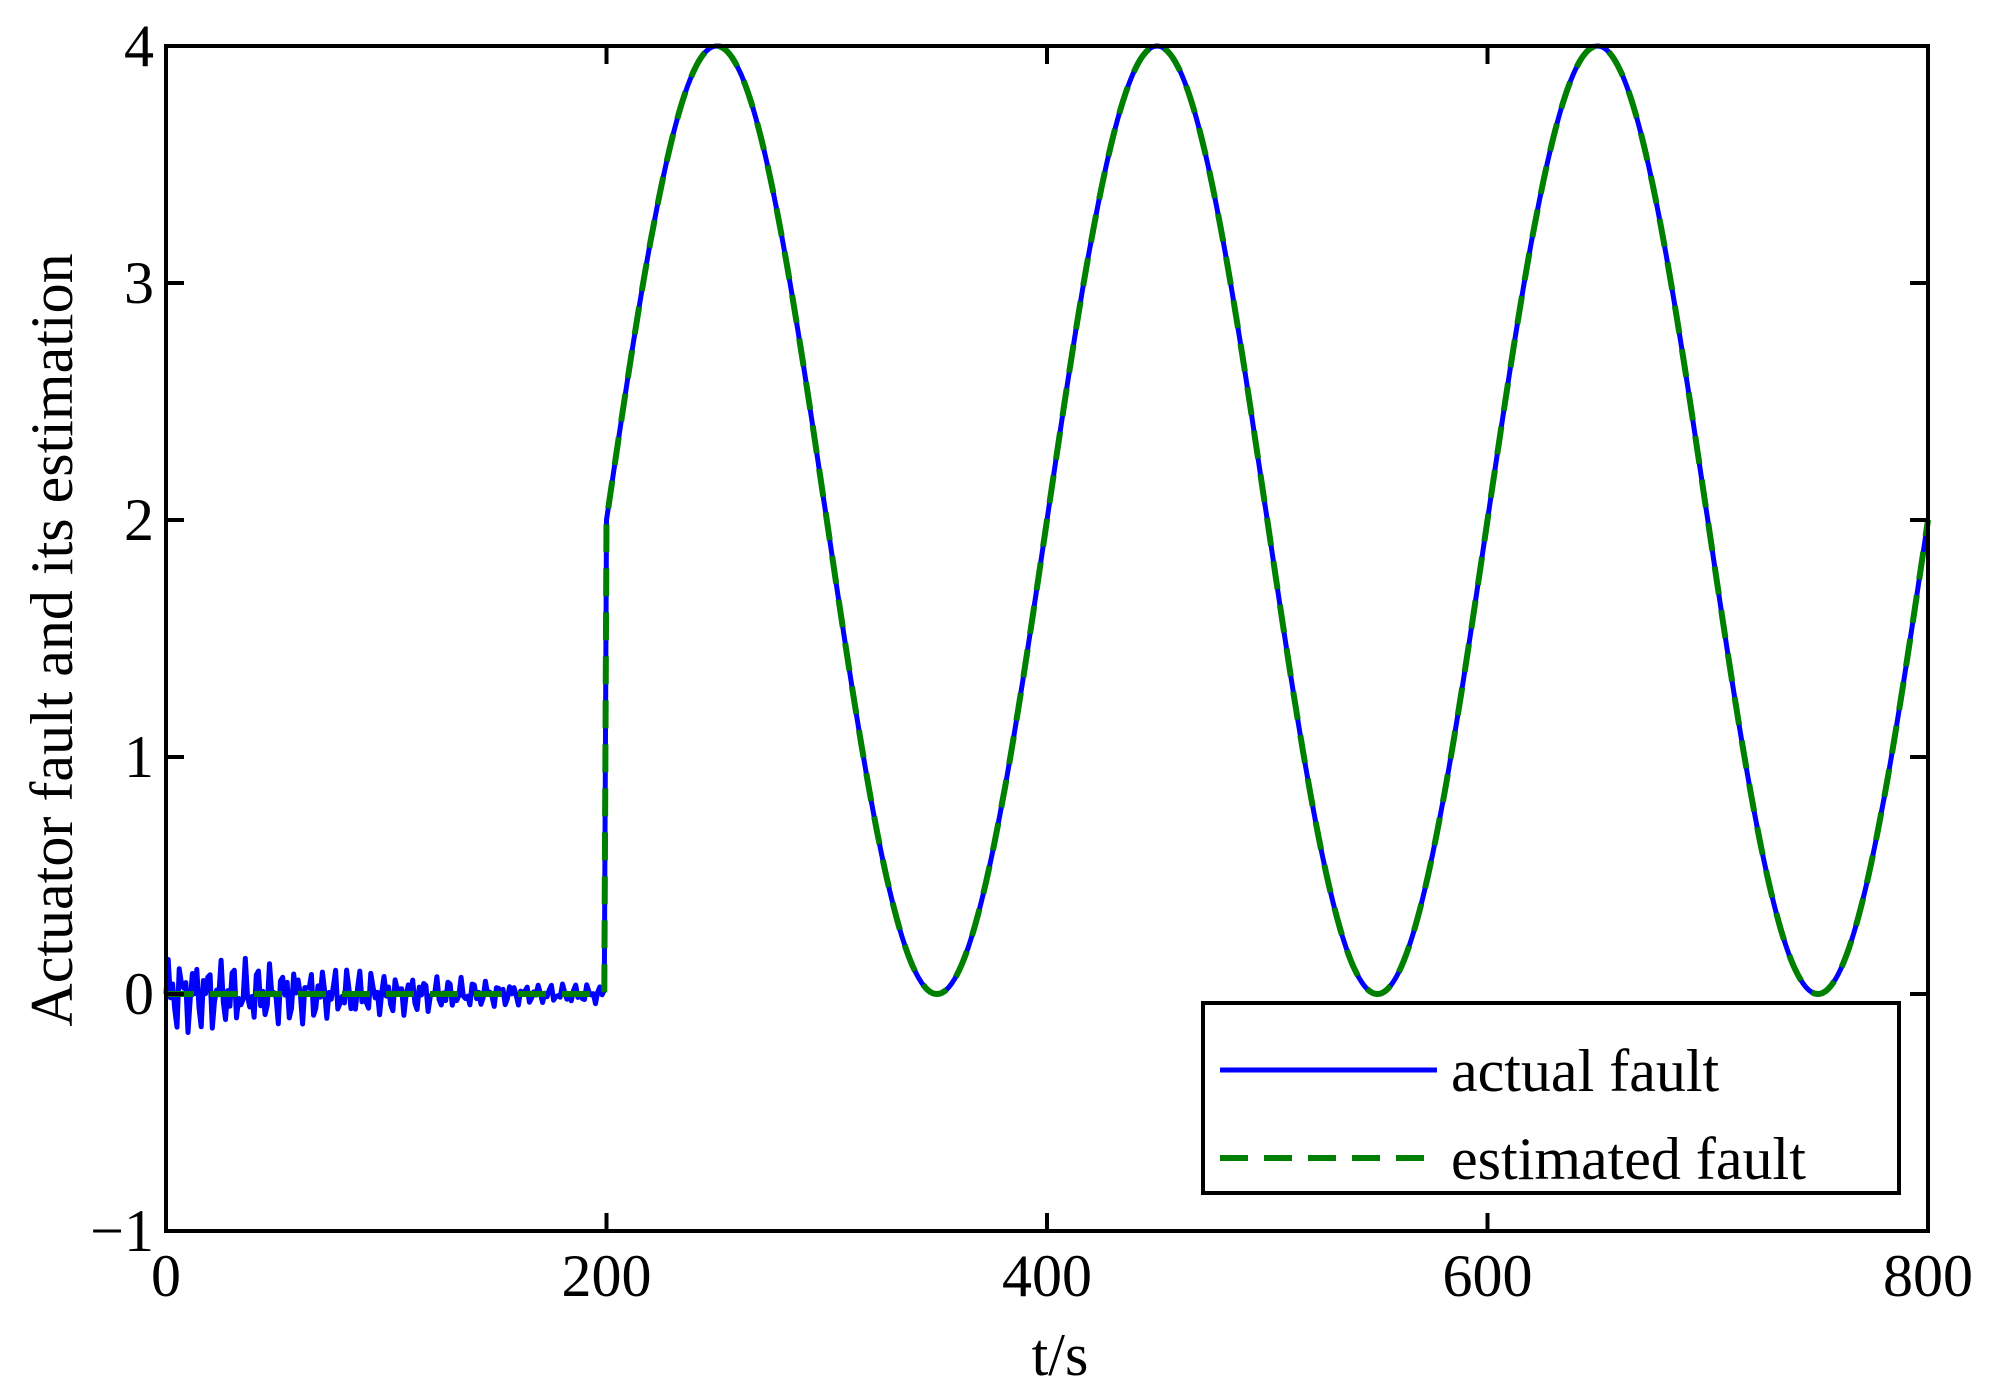  I want to click on x-tick-label: 0, so click(166, 1276).